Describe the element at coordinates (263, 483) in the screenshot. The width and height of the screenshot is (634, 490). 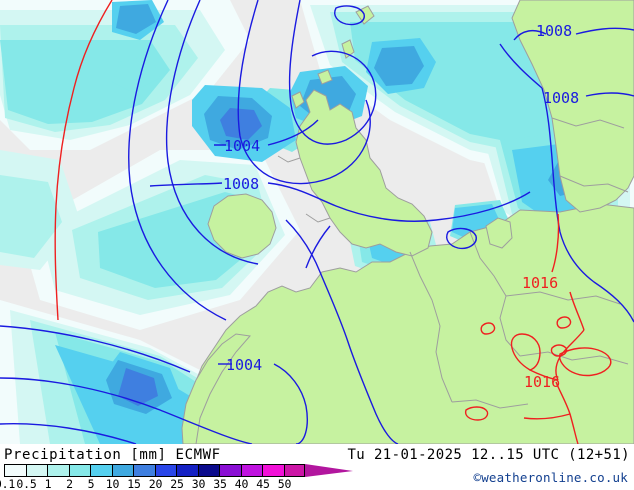
I see `colorbar-tick: 45` at that location.